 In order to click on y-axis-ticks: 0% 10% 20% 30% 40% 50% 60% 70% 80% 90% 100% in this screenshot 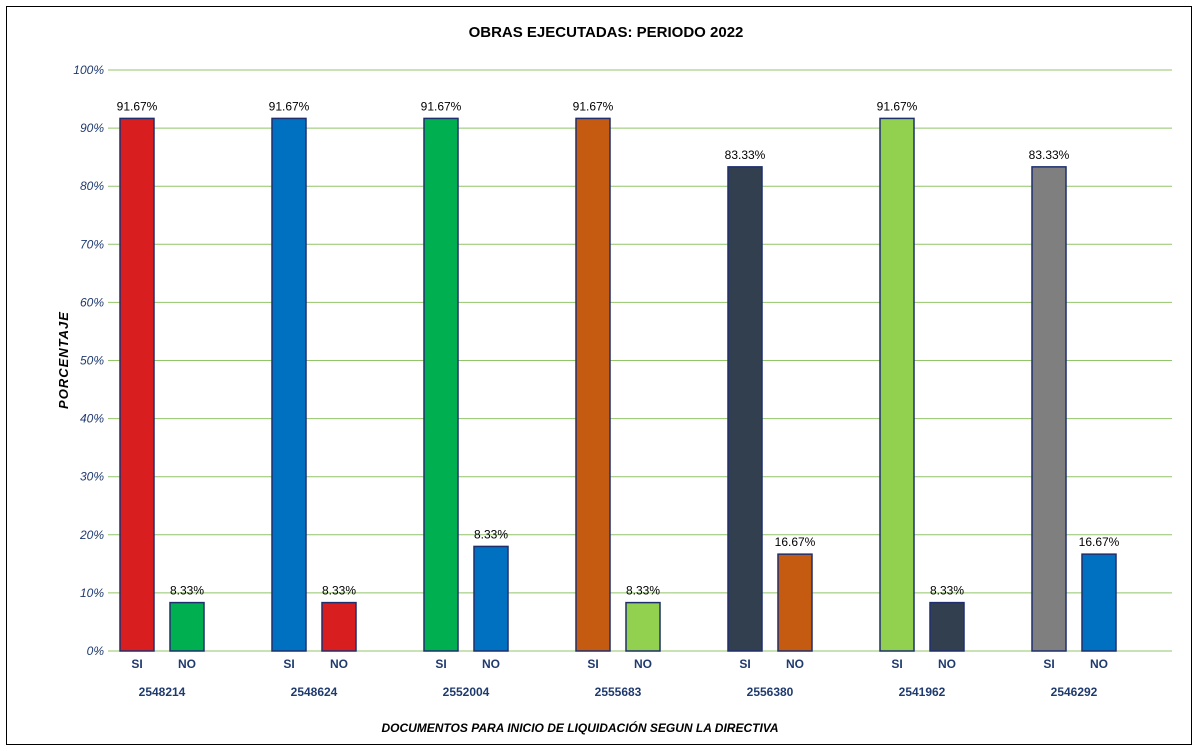, I will do `click(88, 360)`.